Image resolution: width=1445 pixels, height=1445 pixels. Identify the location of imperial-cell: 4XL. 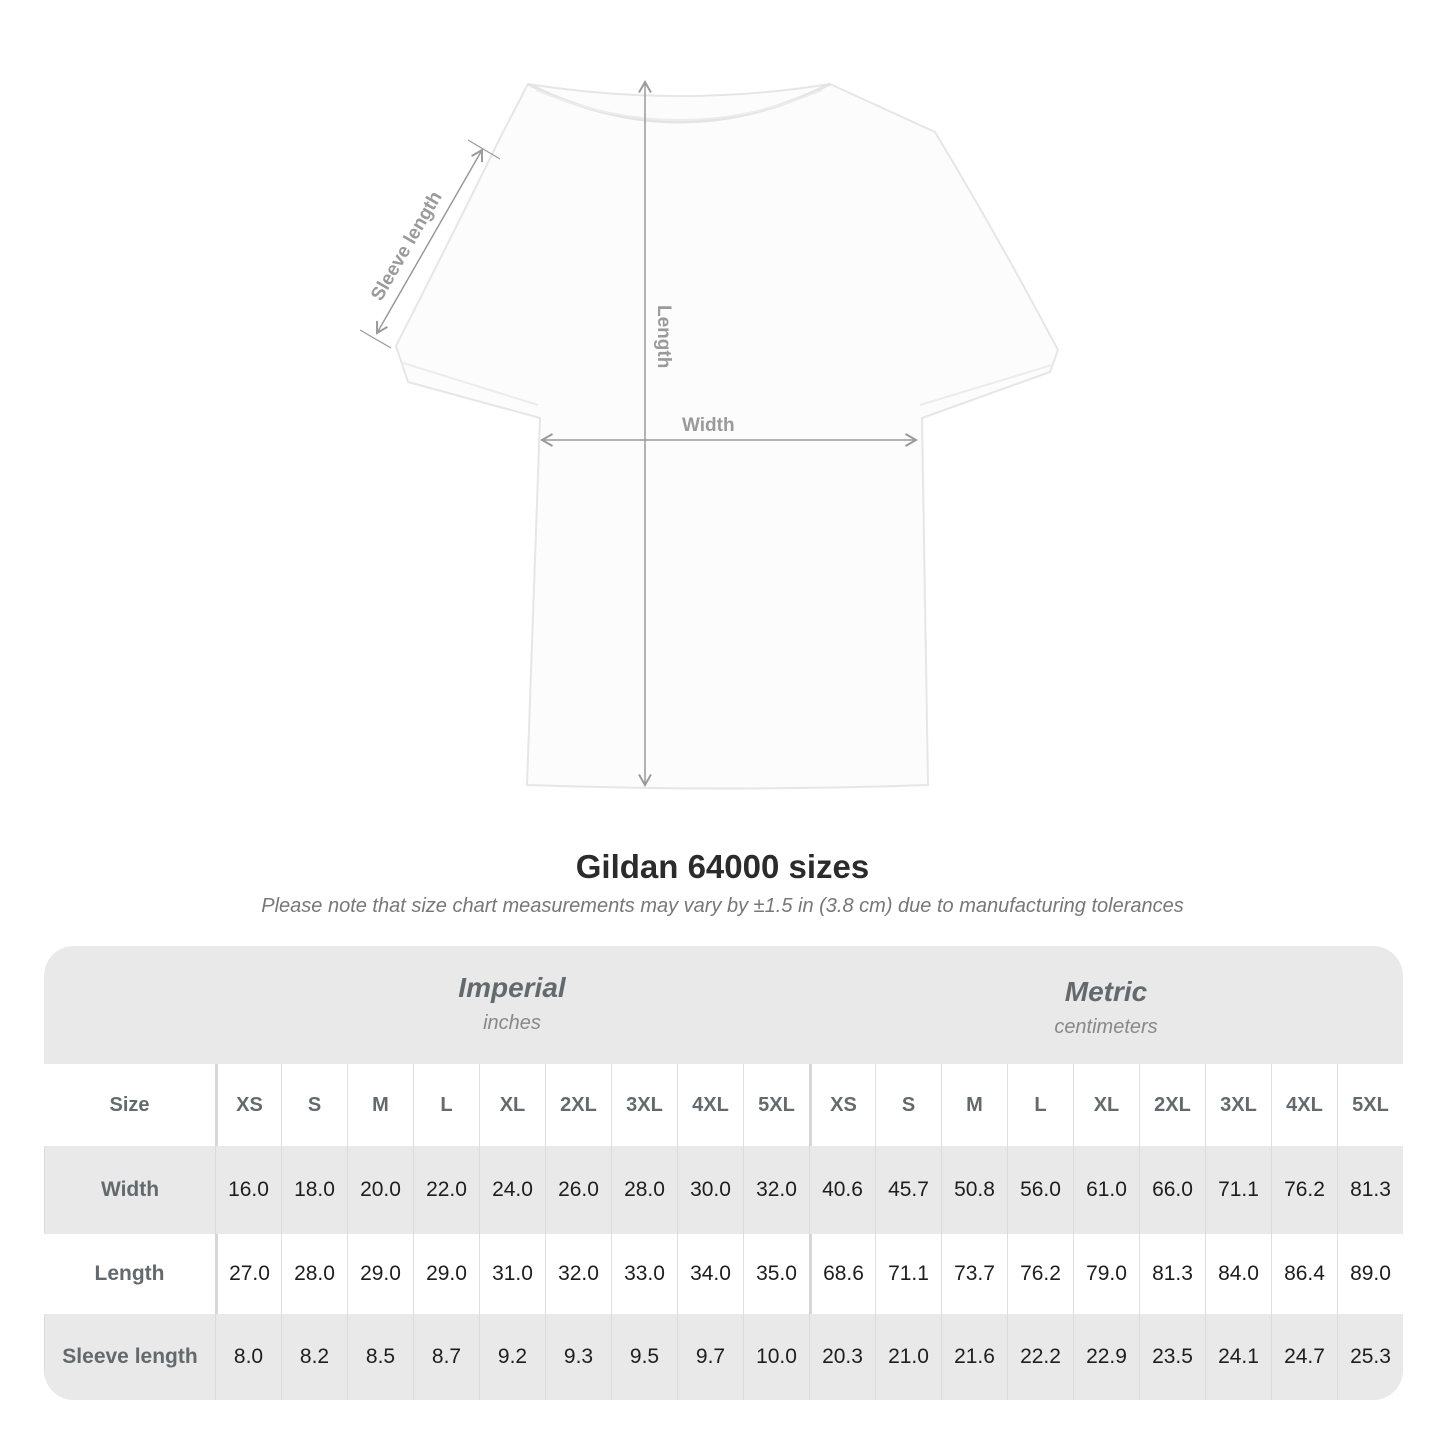
(710, 1105).